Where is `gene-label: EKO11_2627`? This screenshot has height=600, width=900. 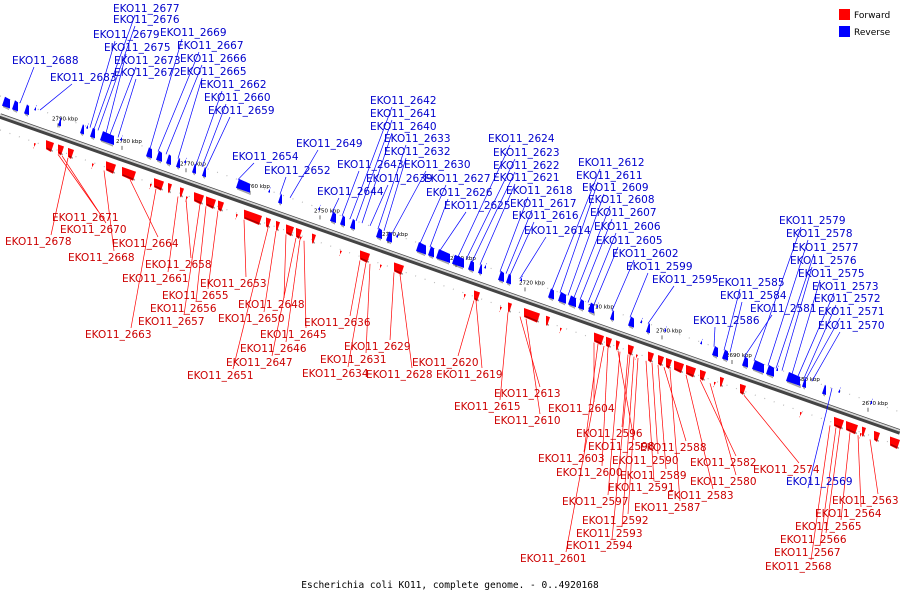 gene-label: EKO11_2627 is located at coordinates (457, 179).